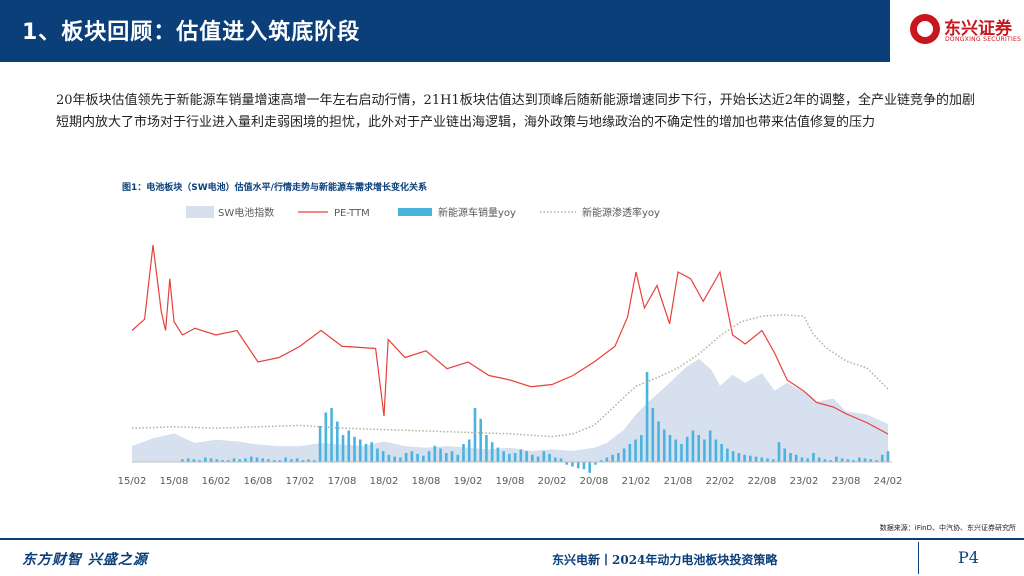 The image size is (1024, 576). I want to click on page-title: 1、板块回顾：估值进入筑底阶段, so click(191, 32).